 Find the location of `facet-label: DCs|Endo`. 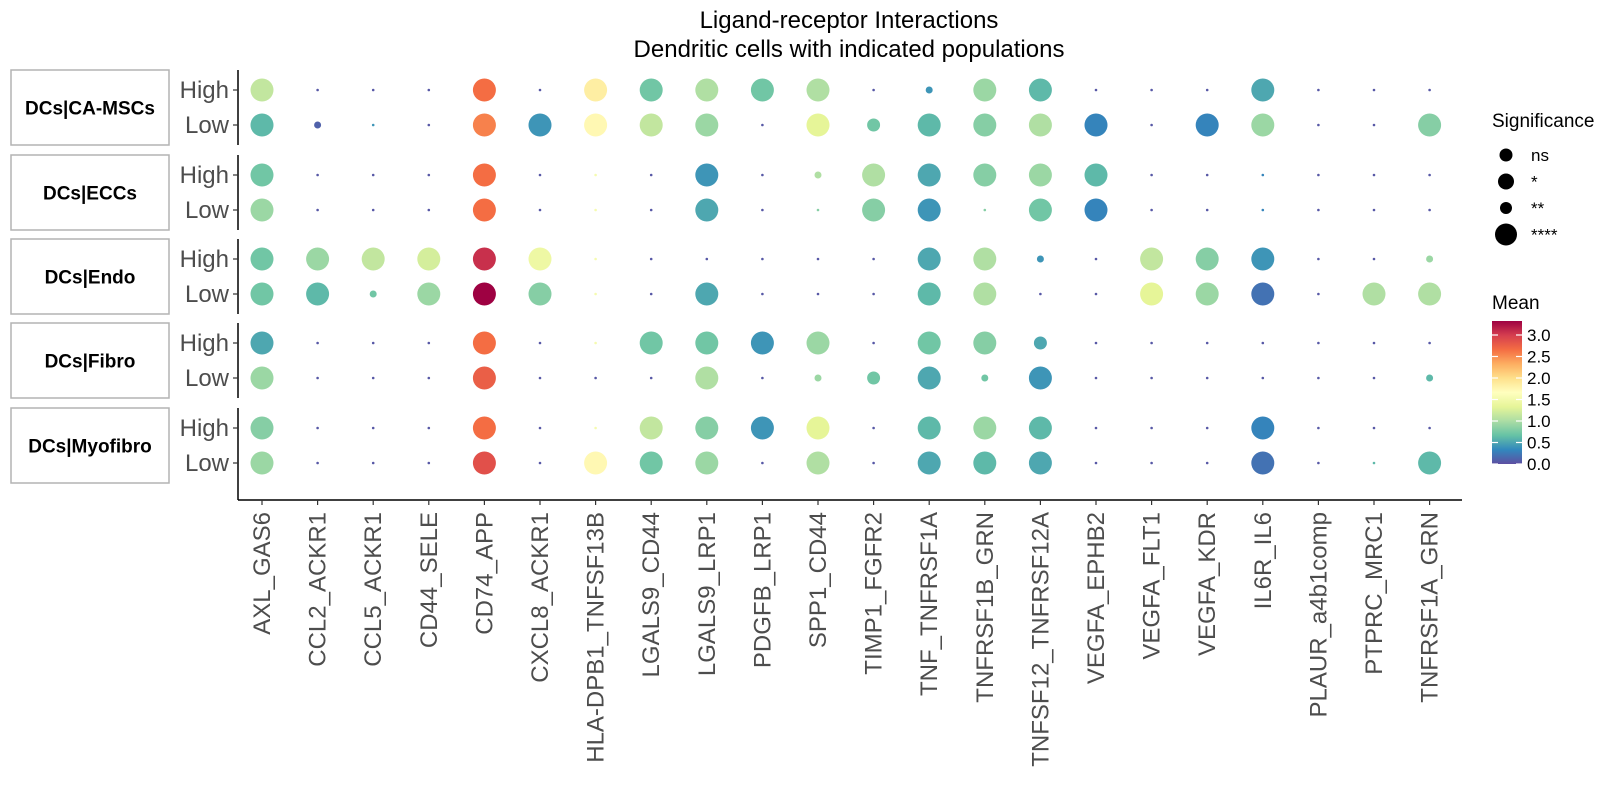

facet-label: DCs|Endo is located at coordinates (90, 278).